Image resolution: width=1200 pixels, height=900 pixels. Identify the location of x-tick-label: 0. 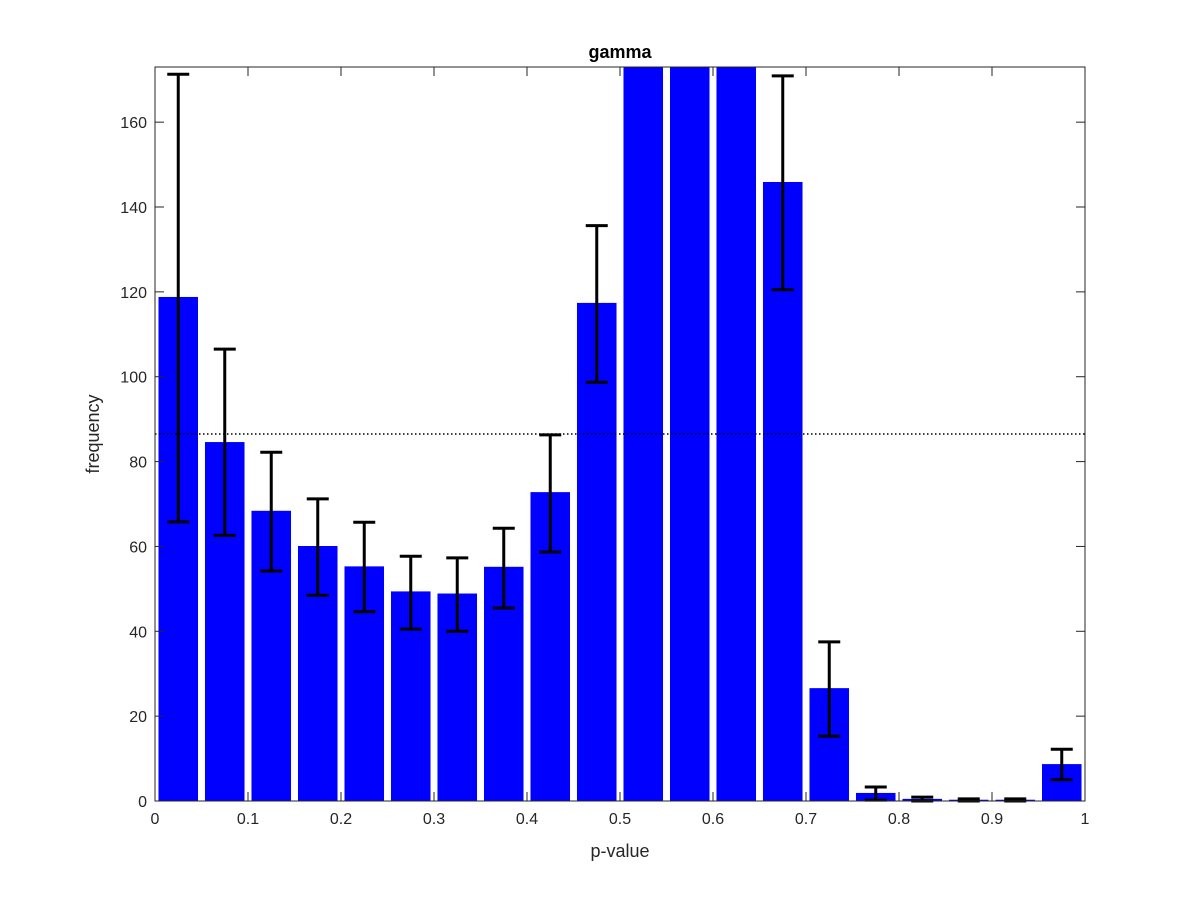
(155, 819).